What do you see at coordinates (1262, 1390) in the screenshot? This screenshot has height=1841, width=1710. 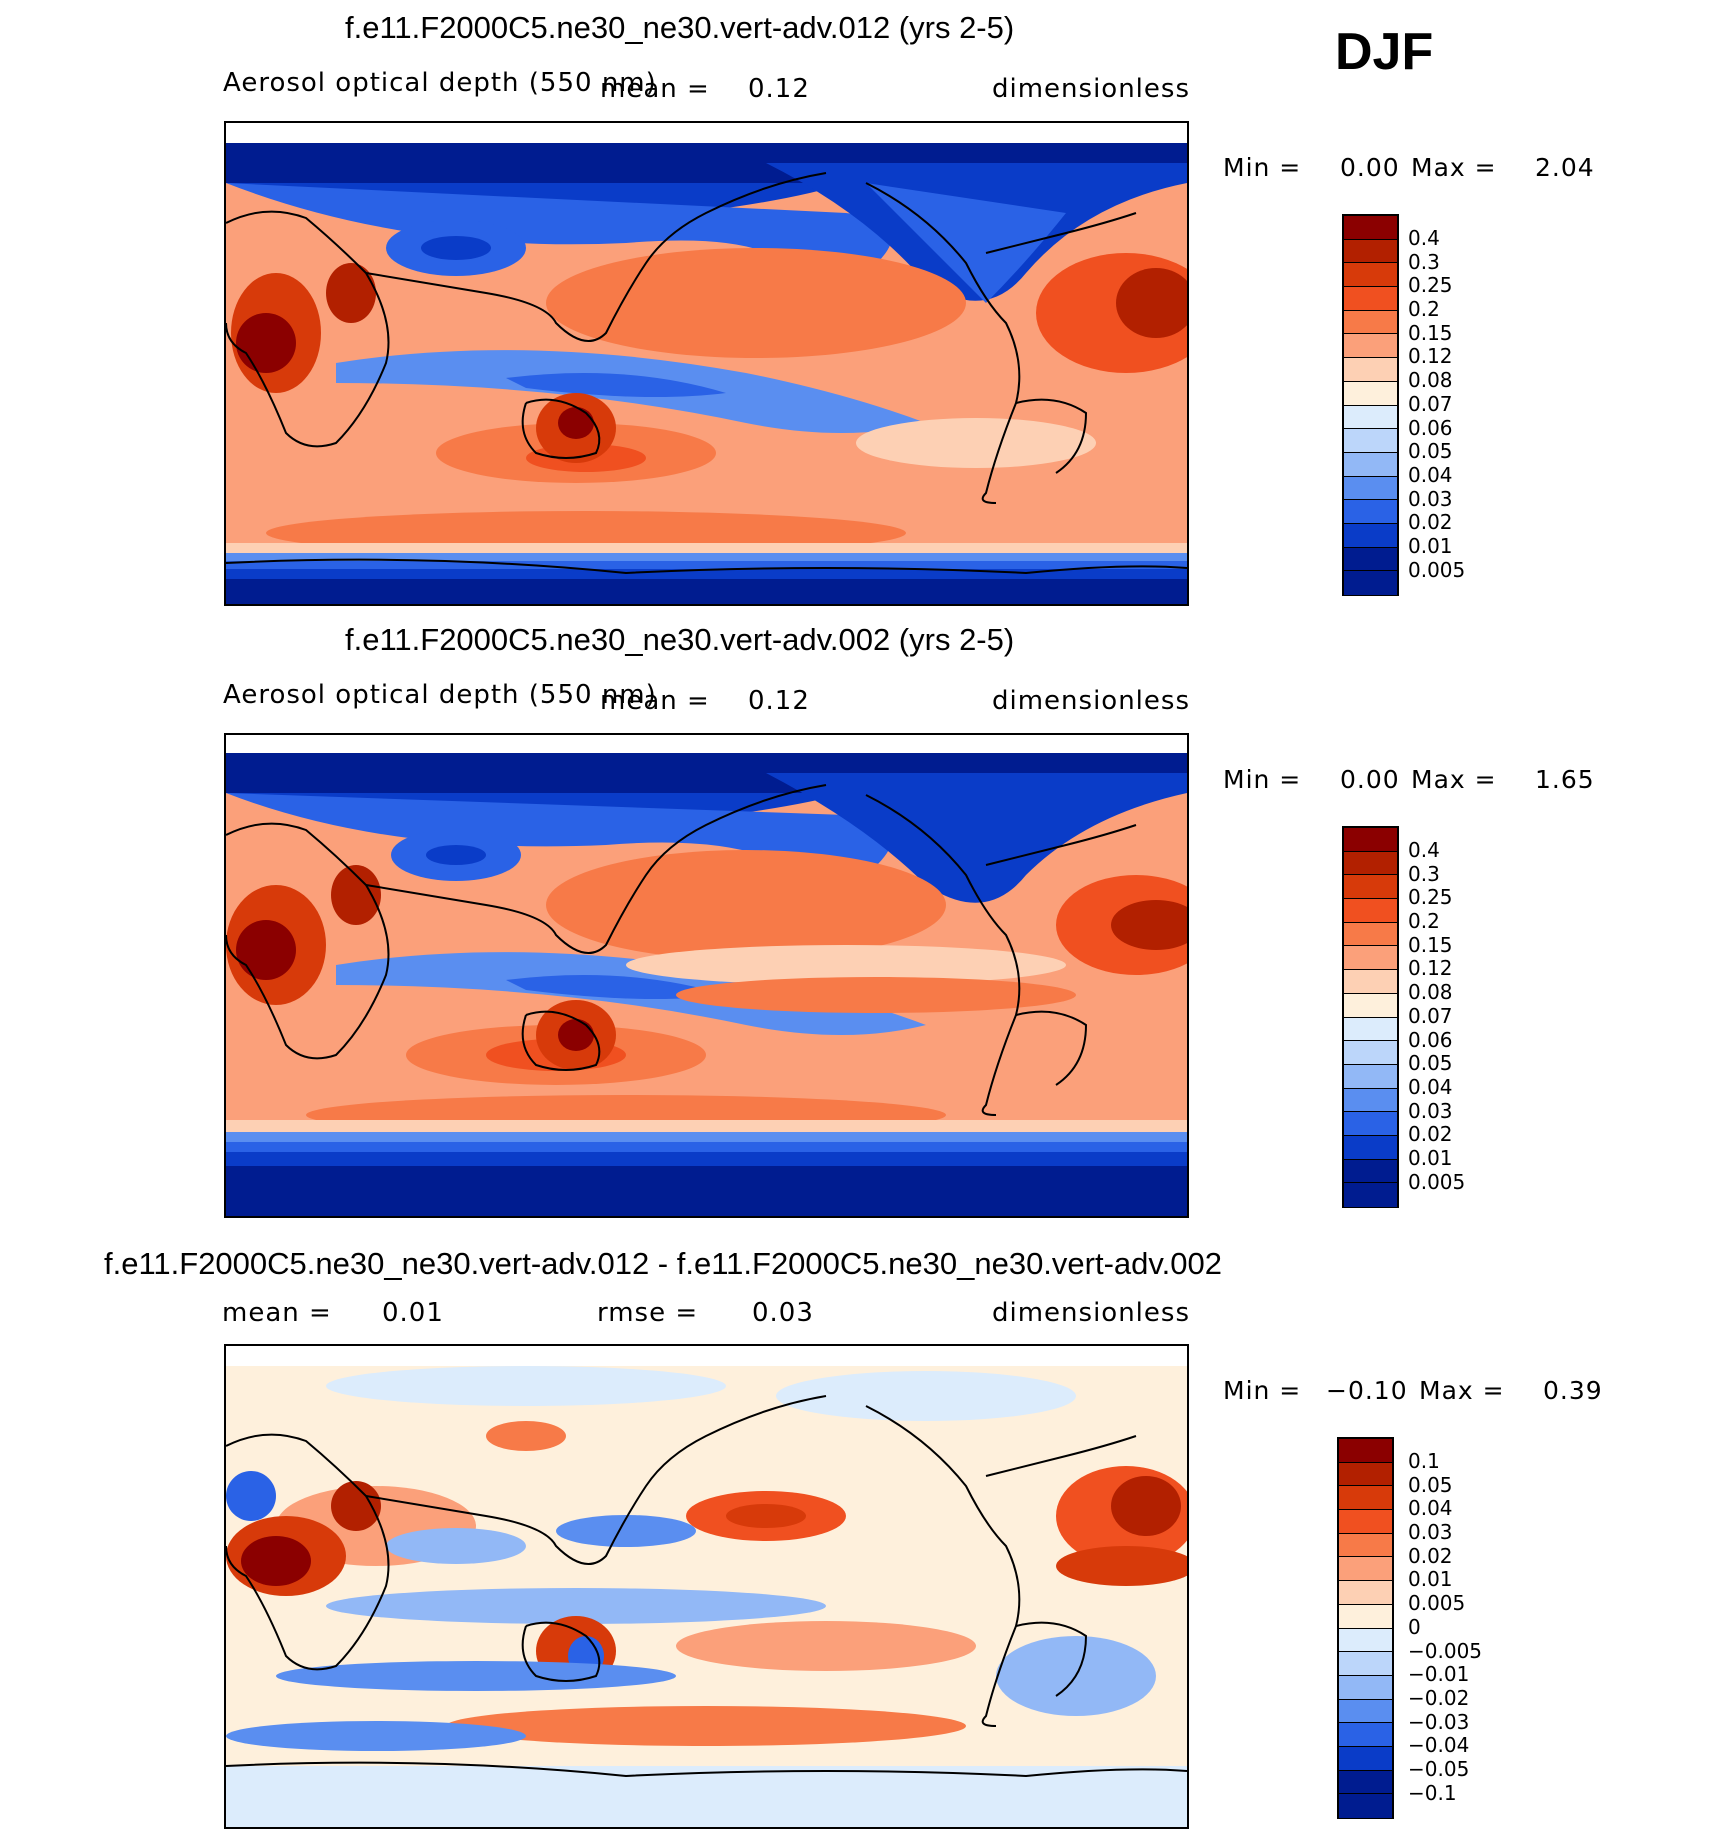 I see `panel-3-min-label: Min =` at bounding box center [1262, 1390].